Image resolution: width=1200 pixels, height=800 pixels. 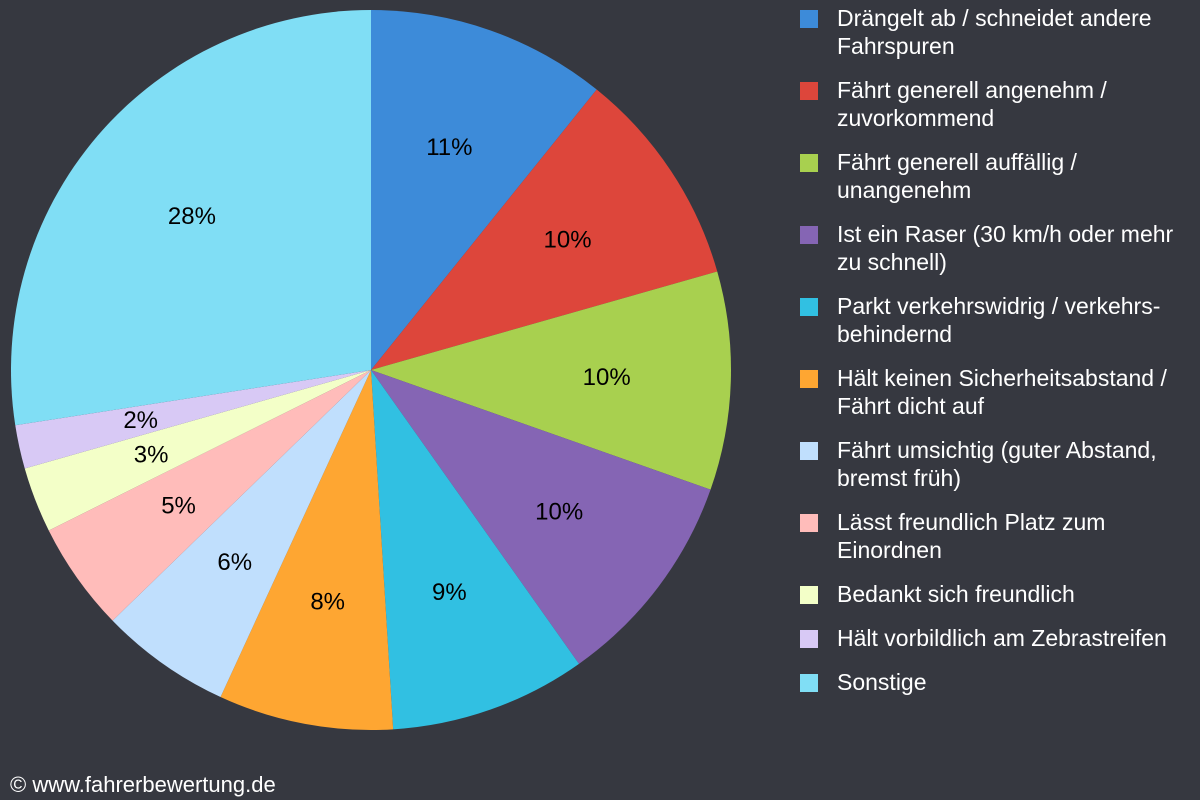 I want to click on legend-item-faehrt-generell-auffaellig-unangenehm: Fährt generell auffällig / unangenehm, so click(x=997, y=176).